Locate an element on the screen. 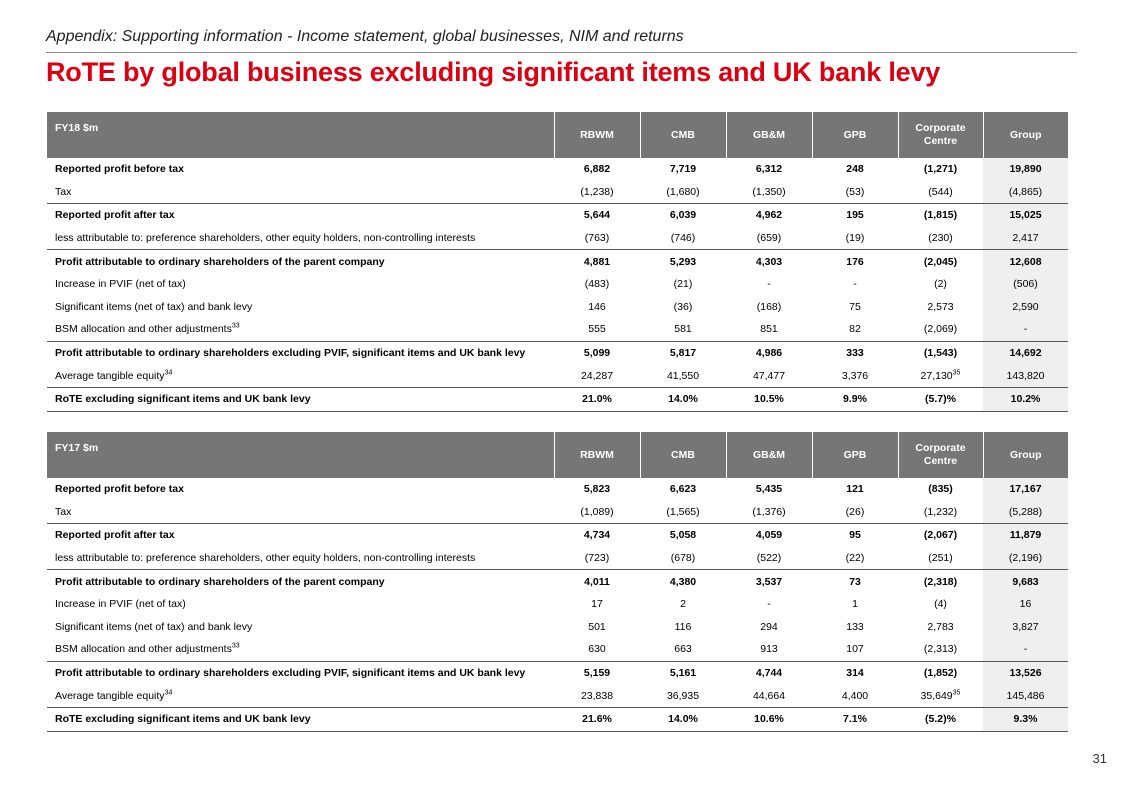 This screenshot has height=794, width=1123. value-cell: (2,045) is located at coordinates (940, 261).